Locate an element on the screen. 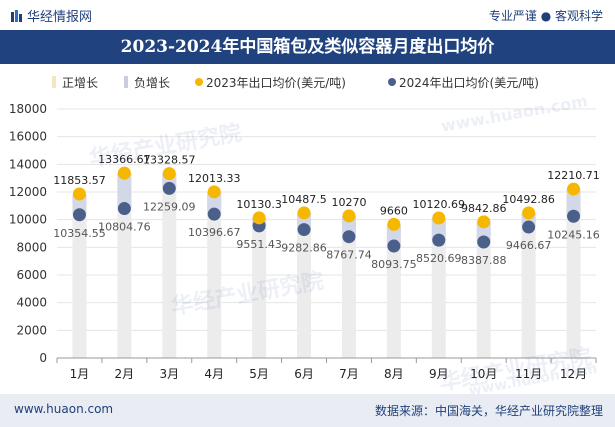 The height and width of the screenshot is (427, 615). legend-item-positive: 正增长 is located at coordinates (75, 83).